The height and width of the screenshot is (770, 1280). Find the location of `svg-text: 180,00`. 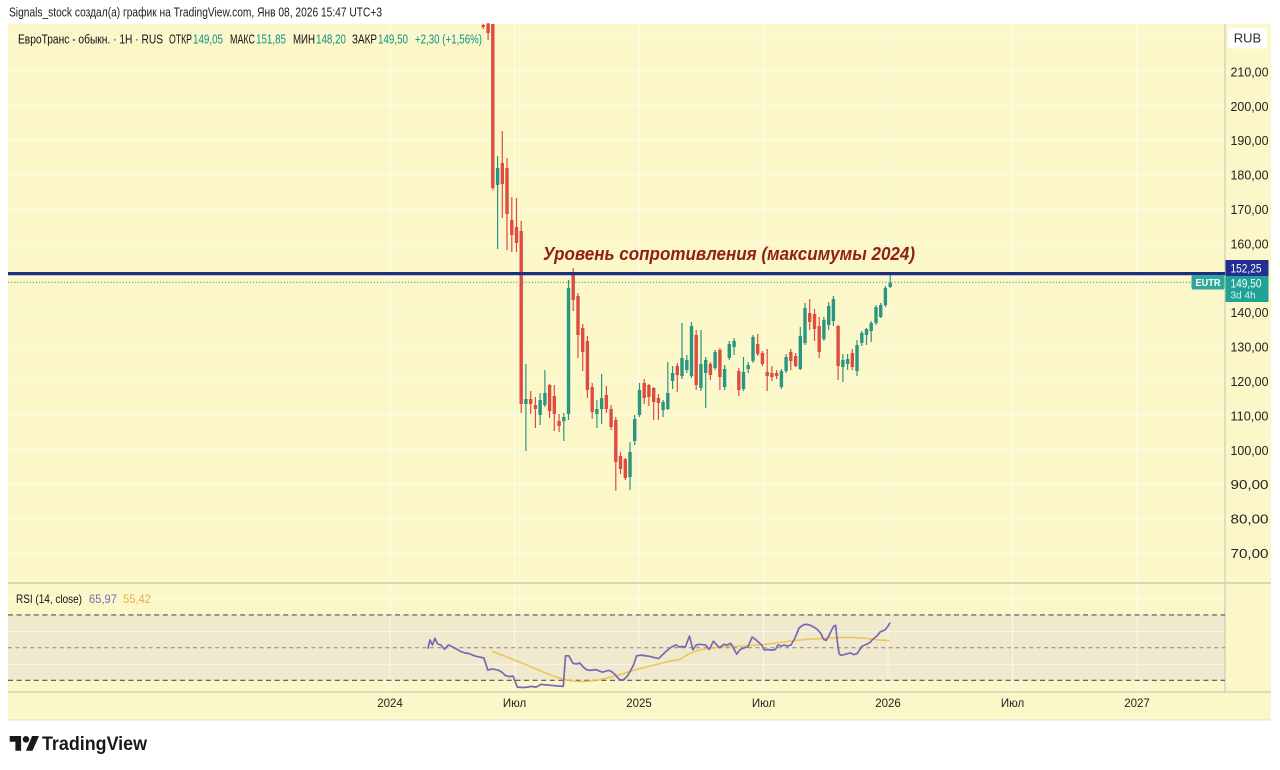

svg-text: 180,00 is located at coordinates (1250, 175).